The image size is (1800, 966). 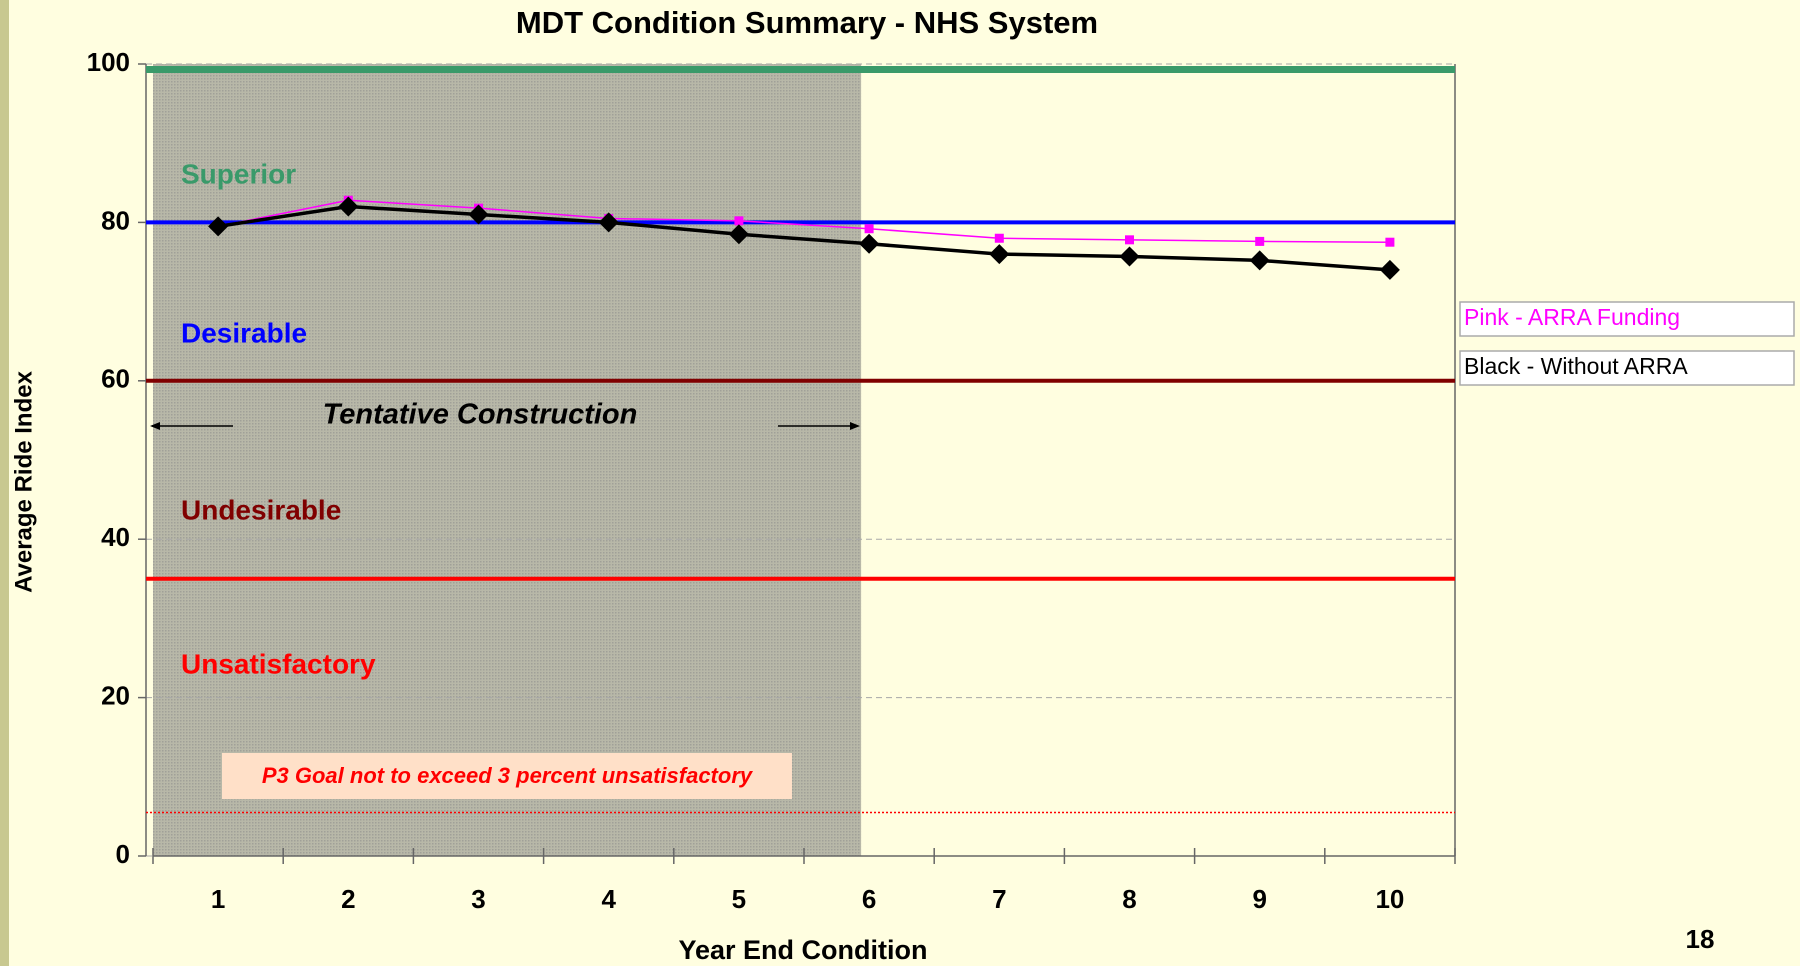 I want to click on y-tick-label: 60, so click(x=115, y=379).